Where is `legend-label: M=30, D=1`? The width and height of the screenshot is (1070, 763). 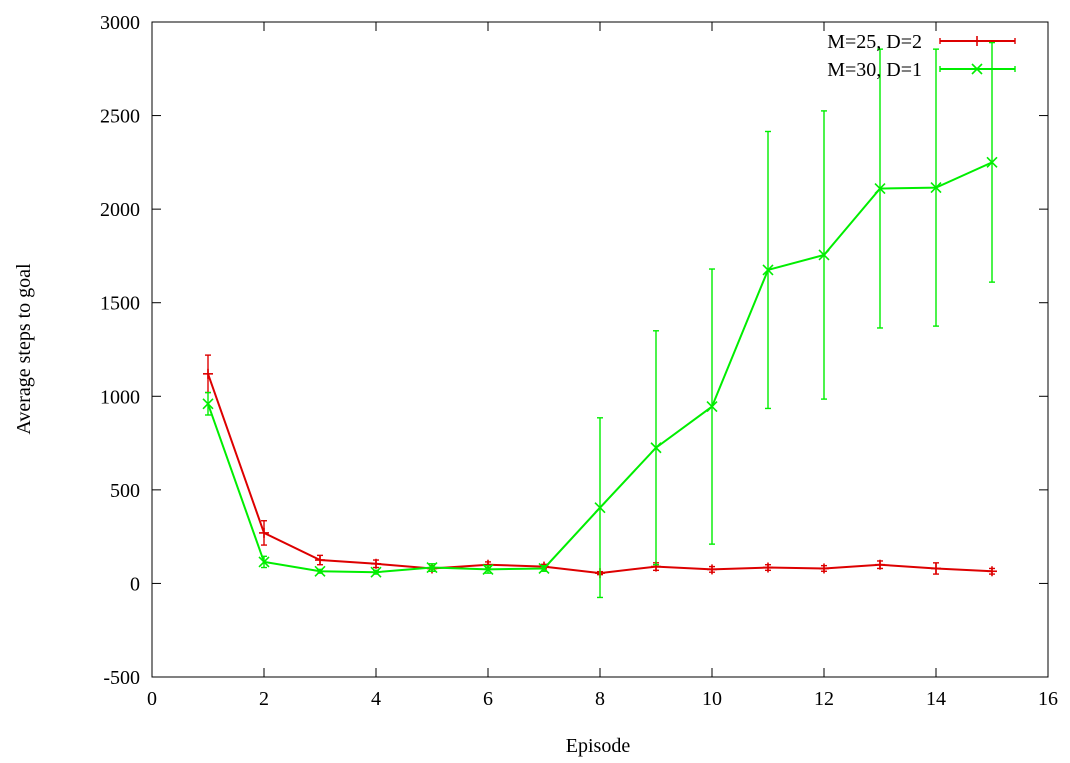
legend-label: M=30, D=1 is located at coordinates (874, 70).